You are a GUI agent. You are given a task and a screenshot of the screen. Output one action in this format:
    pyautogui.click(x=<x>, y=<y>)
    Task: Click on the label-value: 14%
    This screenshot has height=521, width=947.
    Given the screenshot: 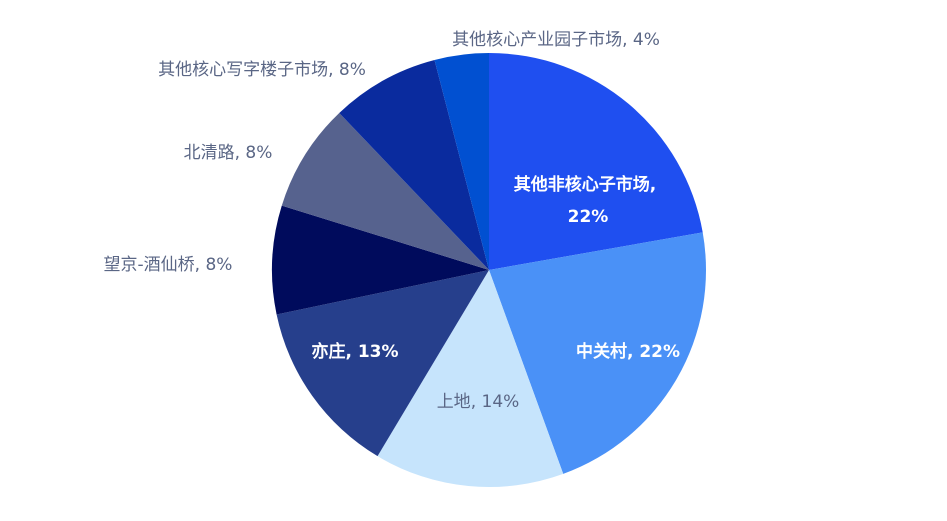 What is the action you would take?
    pyautogui.click(x=501, y=402)
    